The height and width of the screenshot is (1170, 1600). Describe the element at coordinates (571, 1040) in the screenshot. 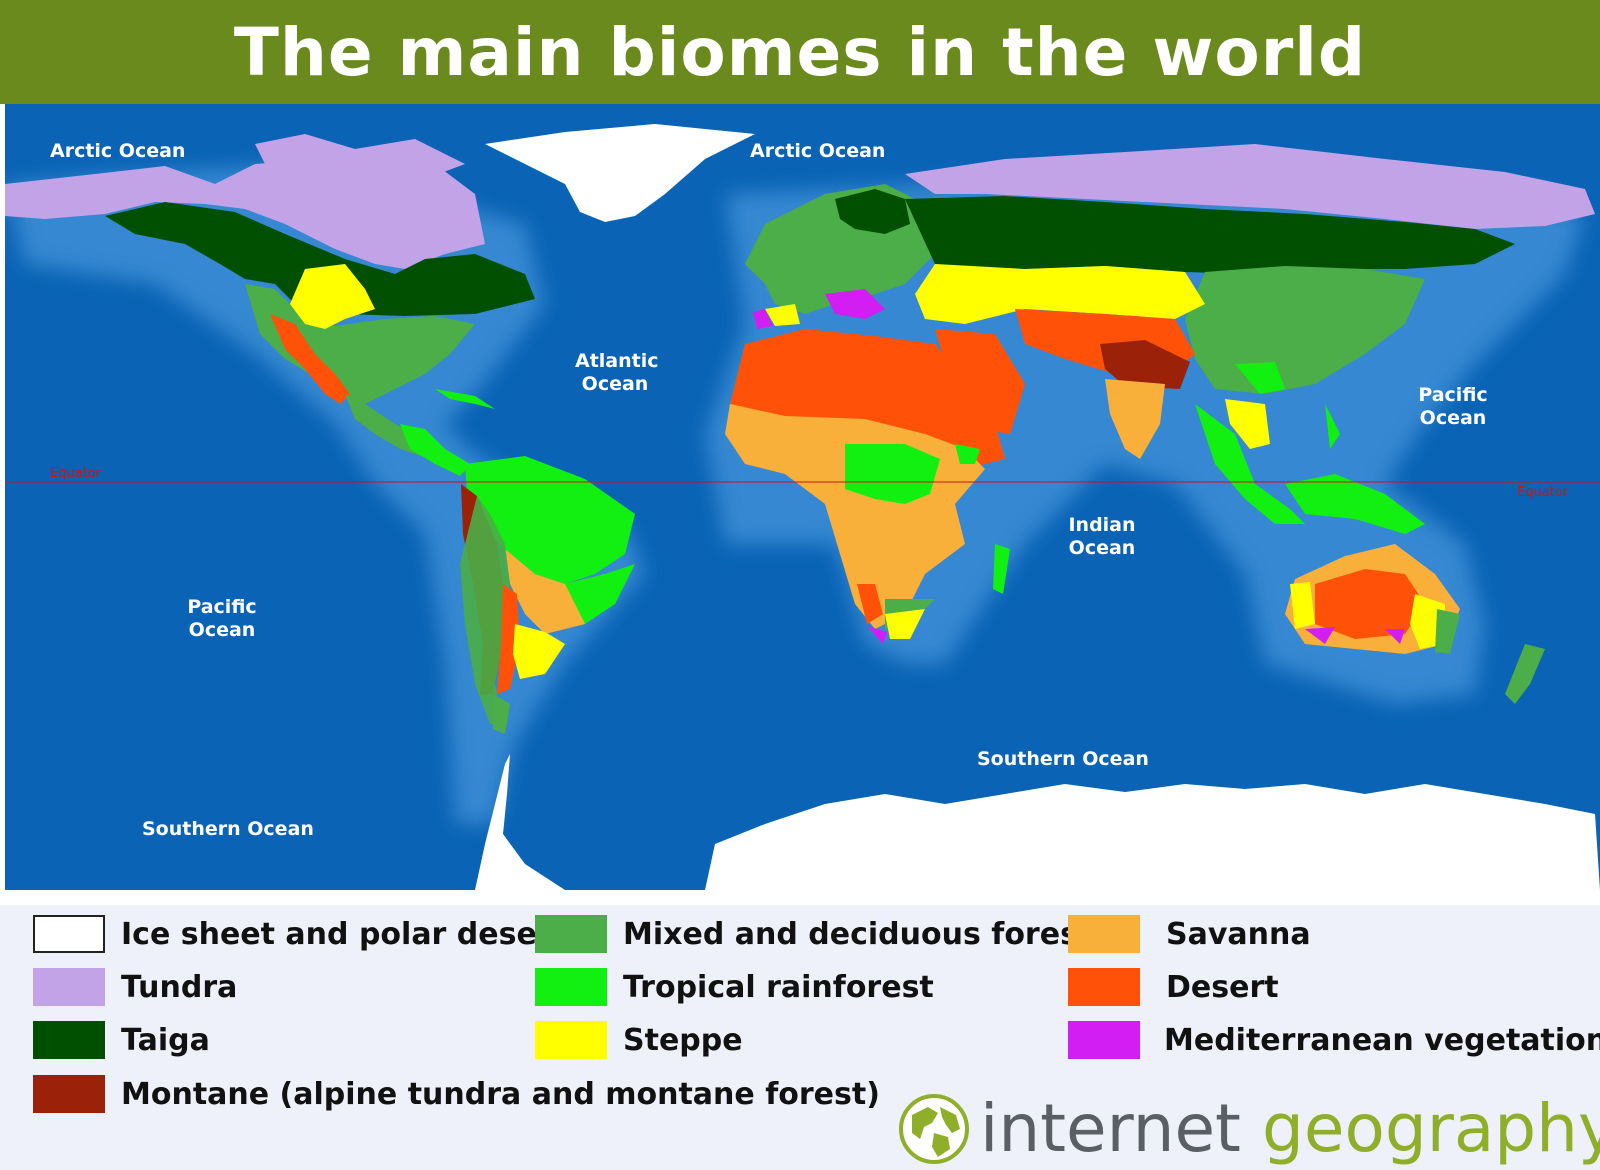

I see `legend-swatch-steppe` at that location.